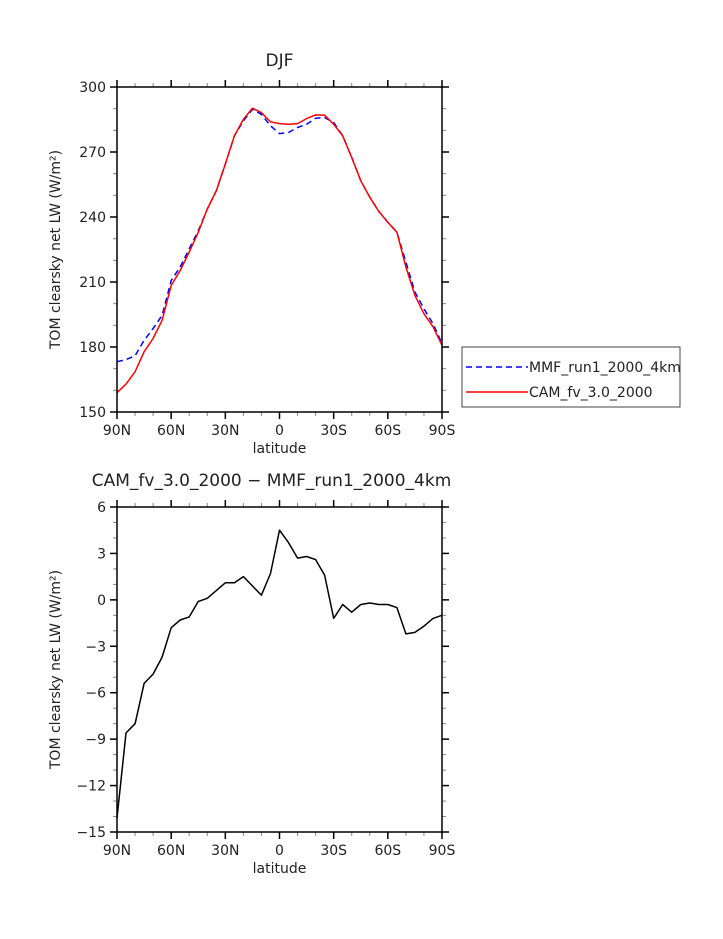 This screenshot has width=723, height=939. What do you see at coordinates (92, 283) in the screenshot?
I see `y-tick-label: 210` at bounding box center [92, 283].